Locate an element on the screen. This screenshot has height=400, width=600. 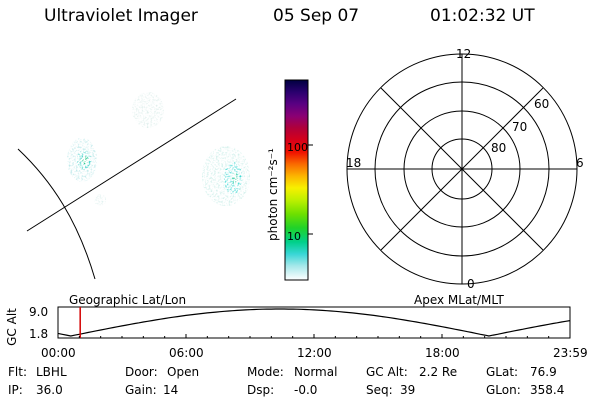
colorbar-unit-label: photon cm⁻²s⁻¹ is located at coordinates (273, 194).